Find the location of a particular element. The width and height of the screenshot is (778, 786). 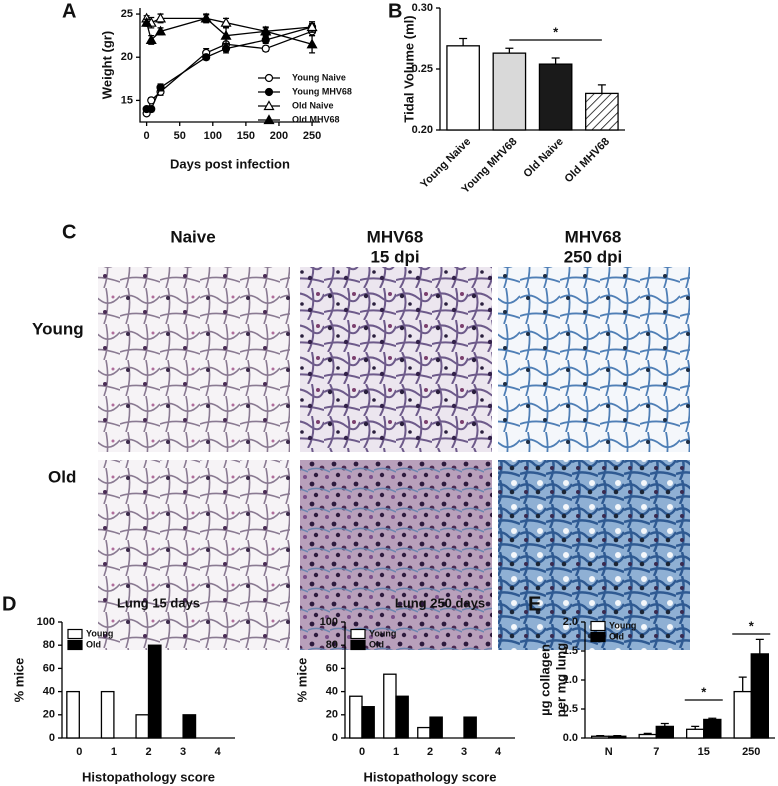

row-header: Young is located at coordinates (58, 328).